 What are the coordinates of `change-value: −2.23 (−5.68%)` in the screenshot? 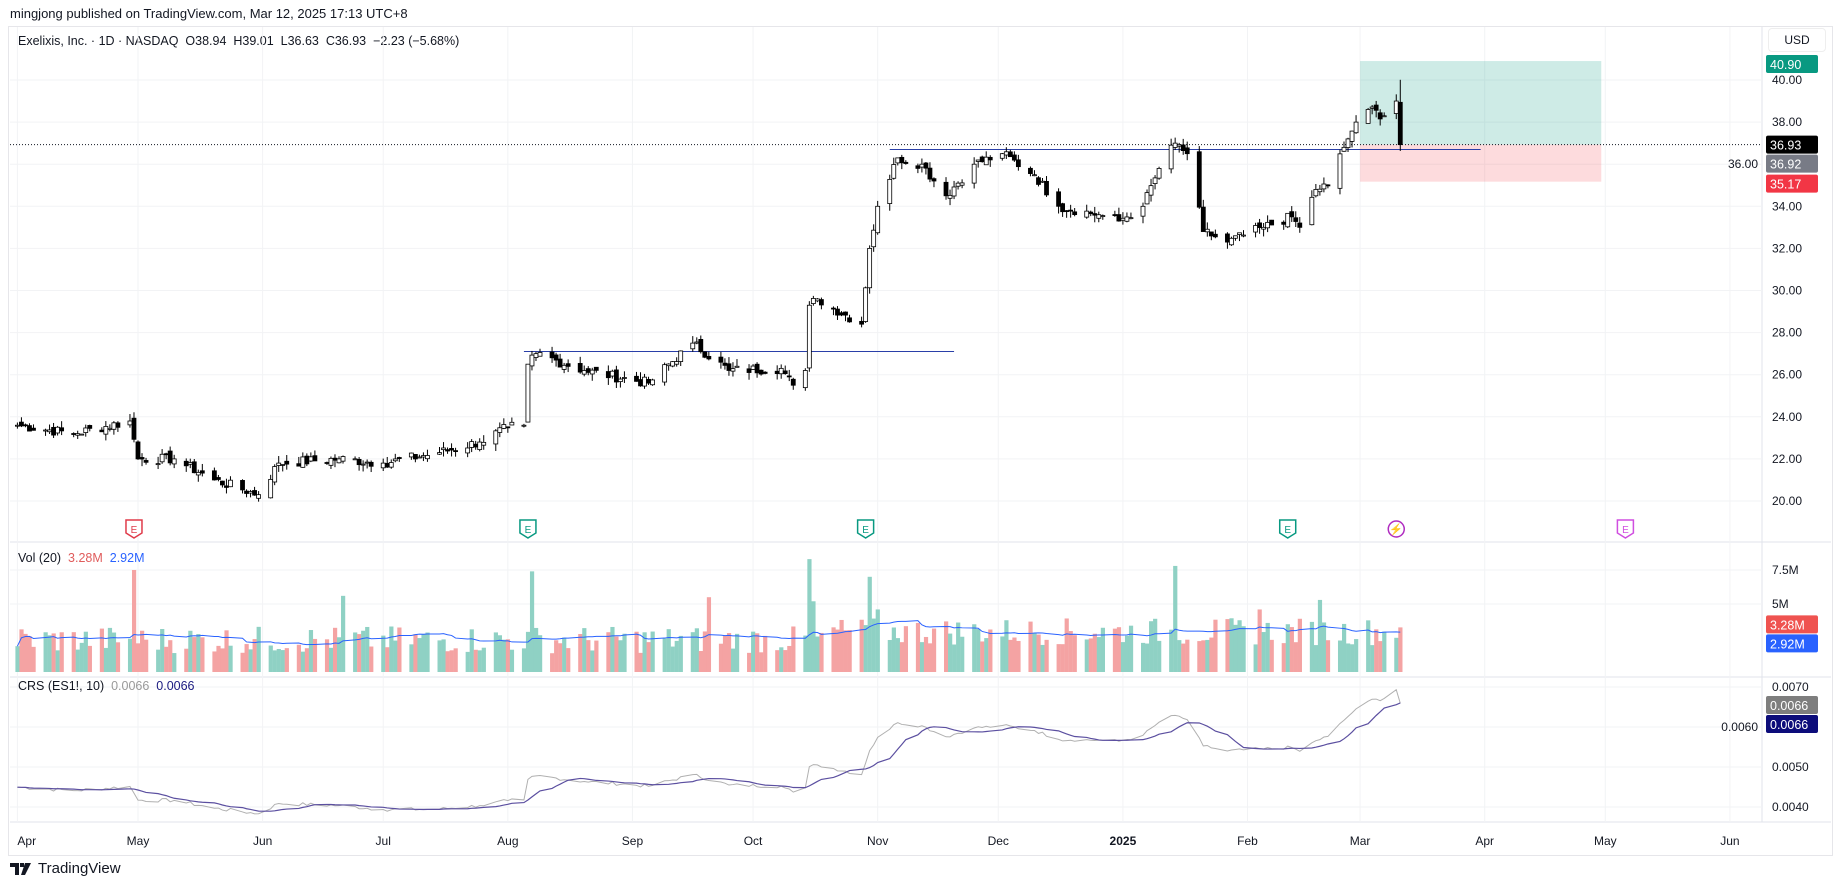 It's located at (416, 41).